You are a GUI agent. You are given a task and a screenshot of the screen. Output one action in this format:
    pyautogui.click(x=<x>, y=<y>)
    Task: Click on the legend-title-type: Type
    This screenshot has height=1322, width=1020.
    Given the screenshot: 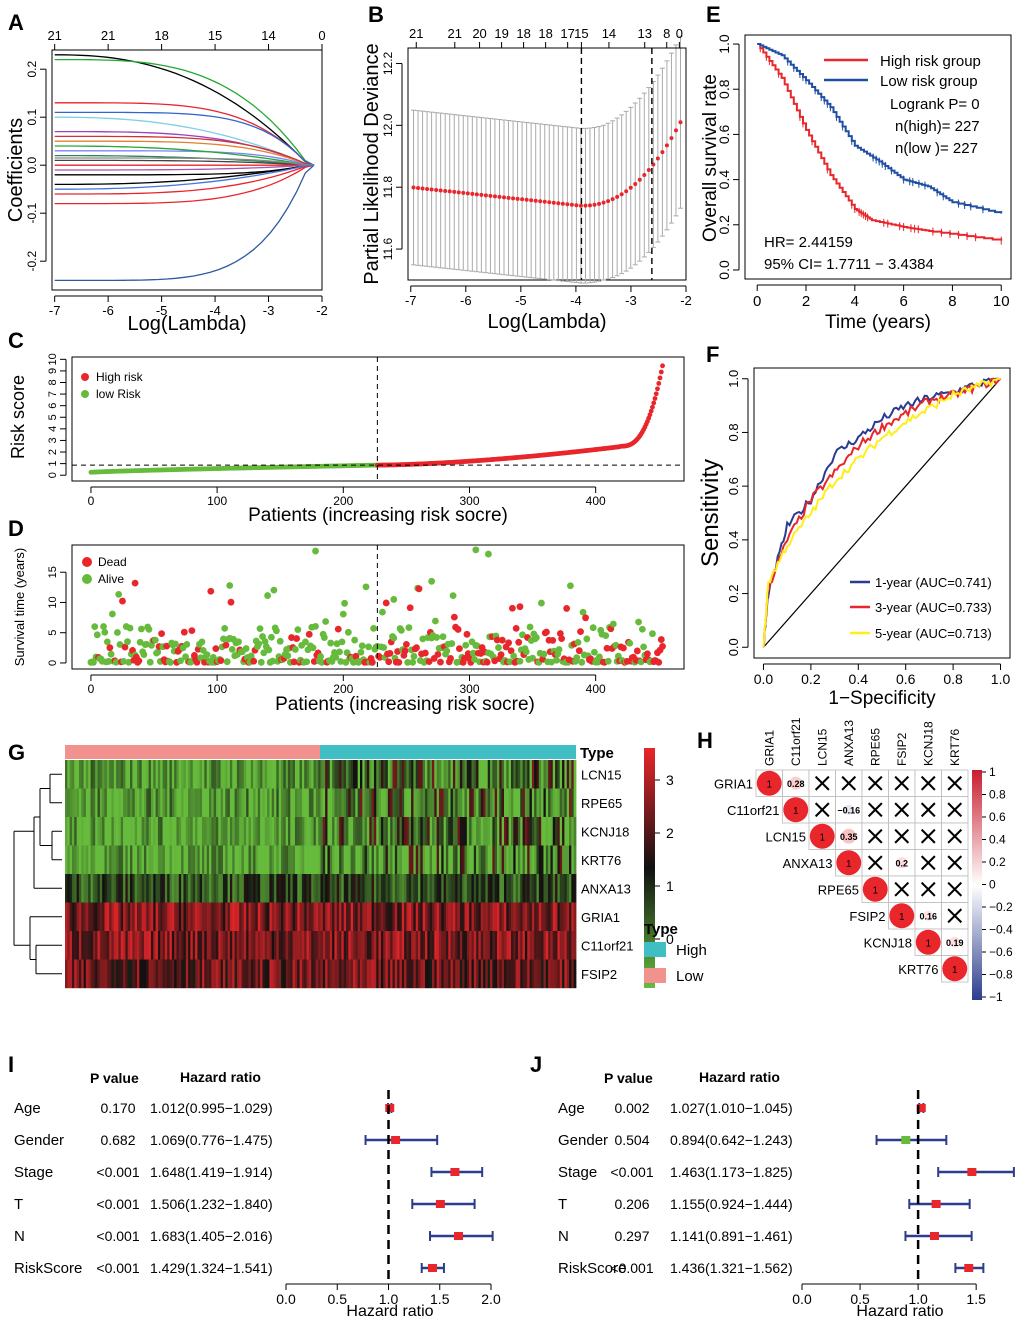 What is the action you would take?
    pyautogui.click(x=661, y=929)
    